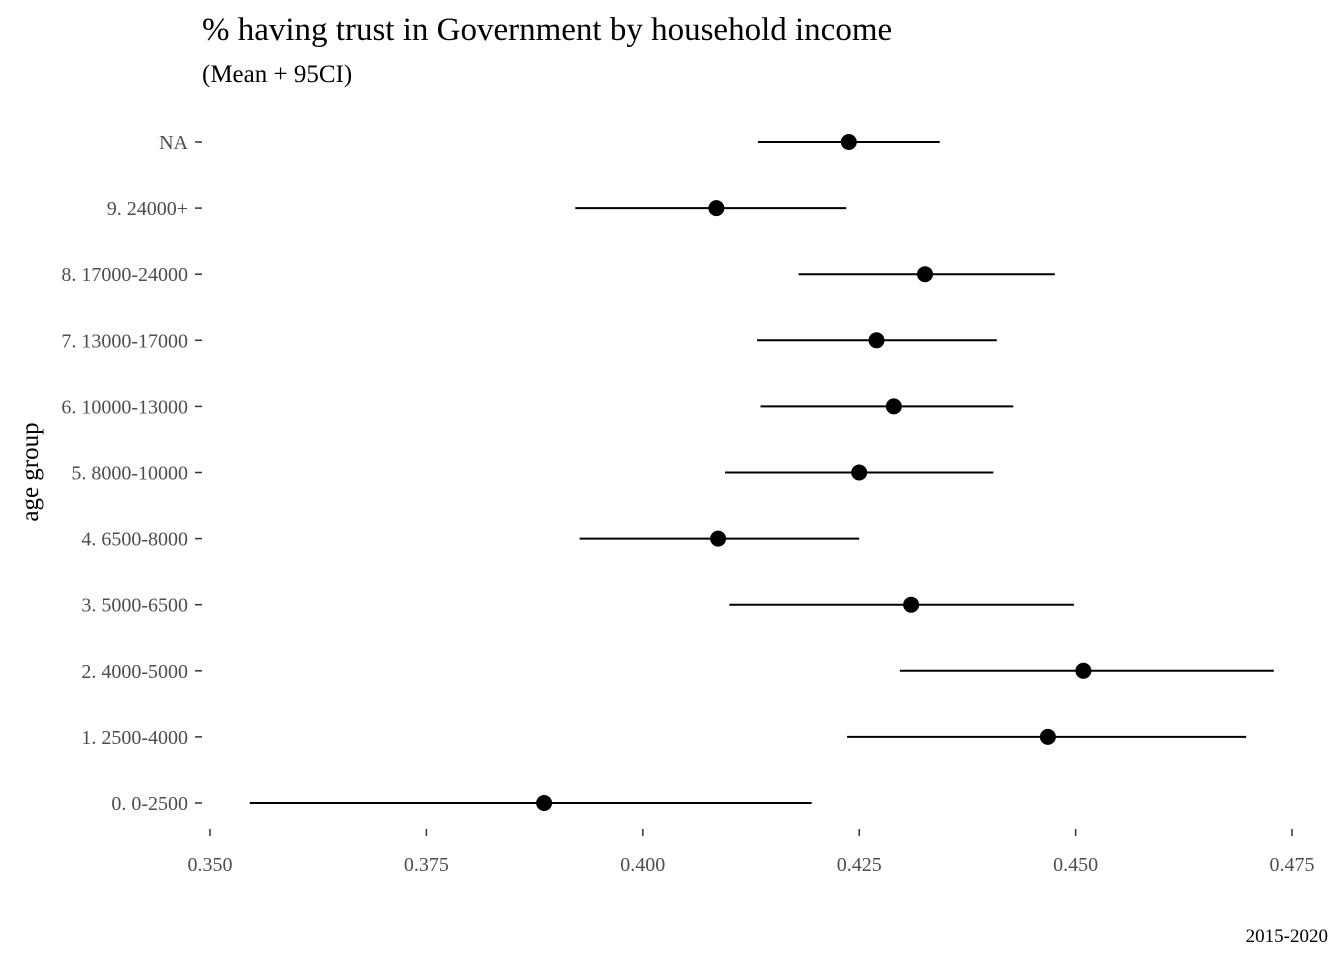 This screenshot has width=1344, height=965. I want to click on y-tick-label: 6. 10000-13000, so click(124, 407).